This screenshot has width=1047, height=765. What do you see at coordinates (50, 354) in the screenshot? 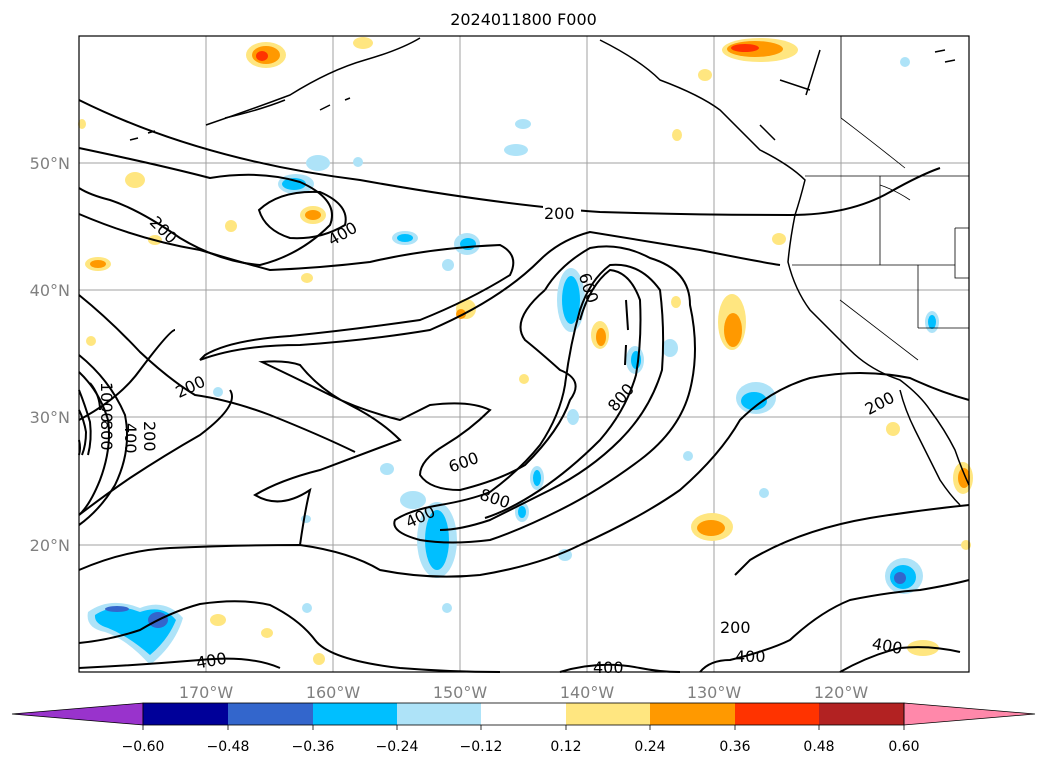
I see `latitude-ticks: 20°N 30°N 40°N 50°N` at bounding box center [50, 354].